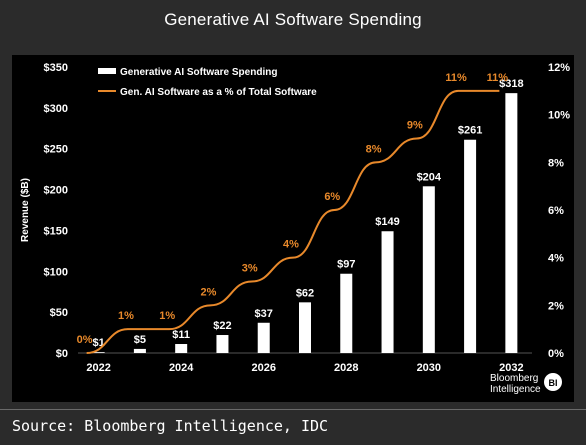 This screenshot has width=586, height=445. What do you see at coordinates (56, 150) in the screenshot?
I see `y-tick-label: $250` at bounding box center [56, 150].